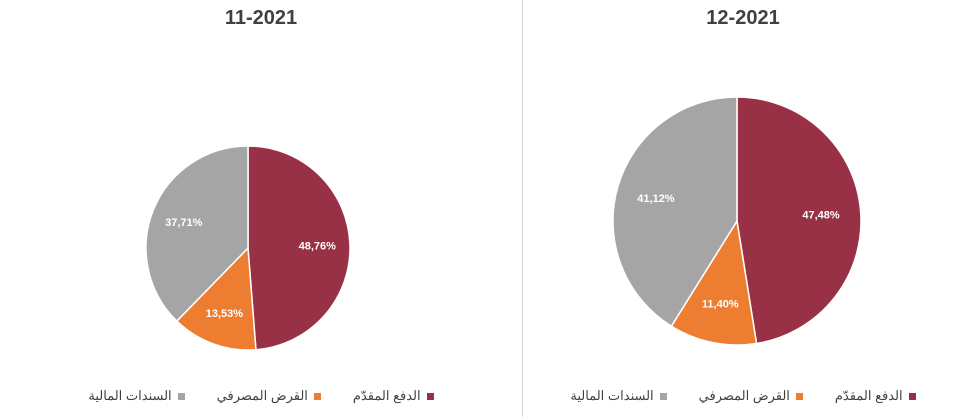 The image size is (963, 417). I want to click on data-label: 11,40%, so click(720, 305).